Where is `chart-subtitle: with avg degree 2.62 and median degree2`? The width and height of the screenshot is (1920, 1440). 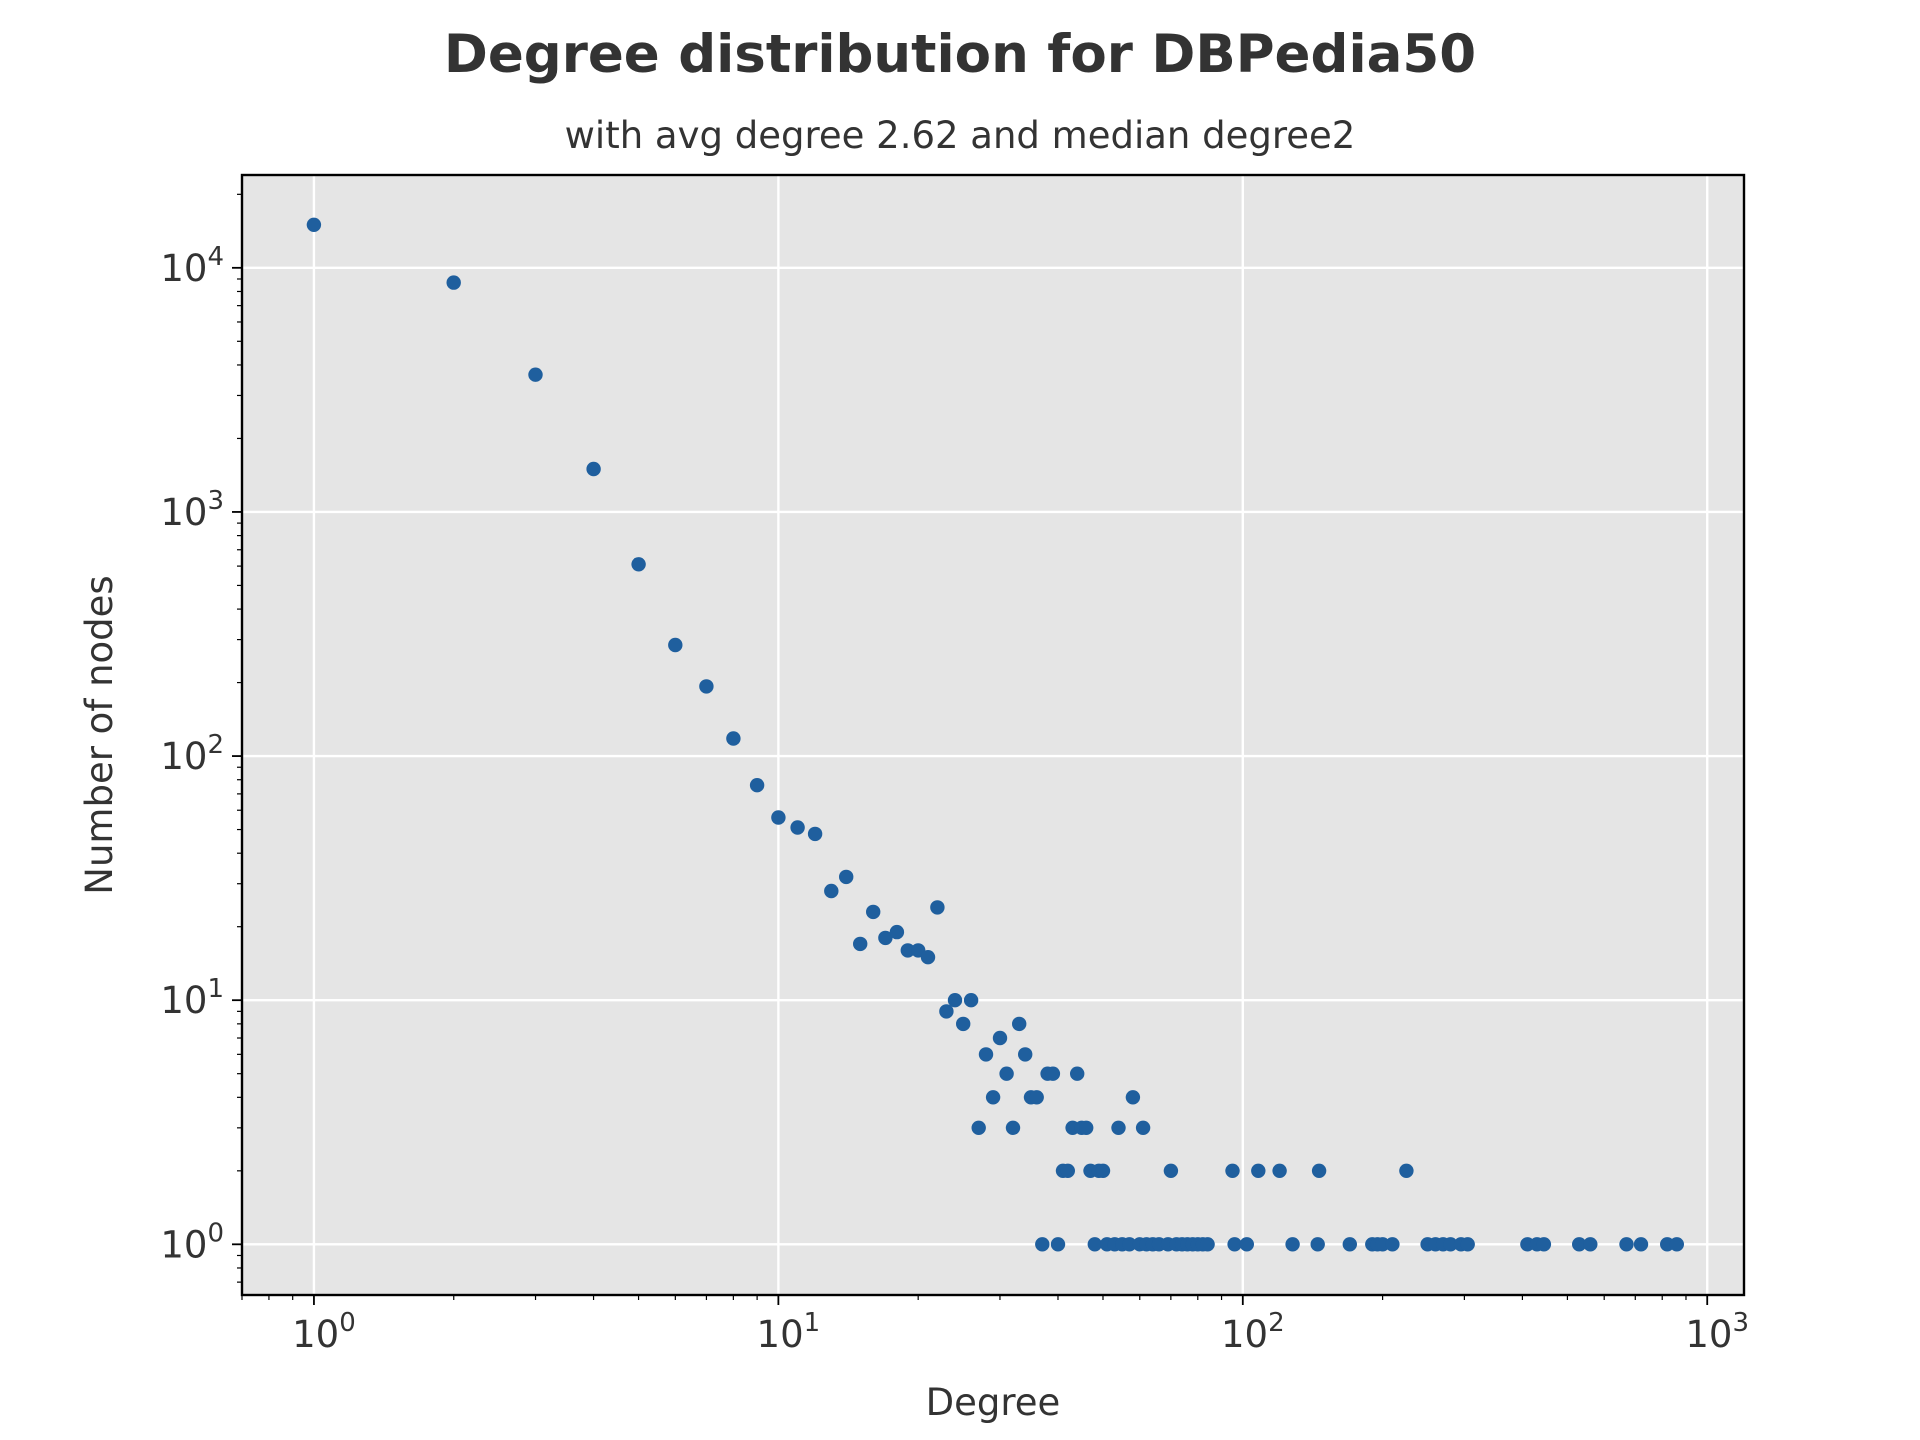 chart-subtitle: with avg degree 2.62 and median degree2 is located at coordinates (960, 135).